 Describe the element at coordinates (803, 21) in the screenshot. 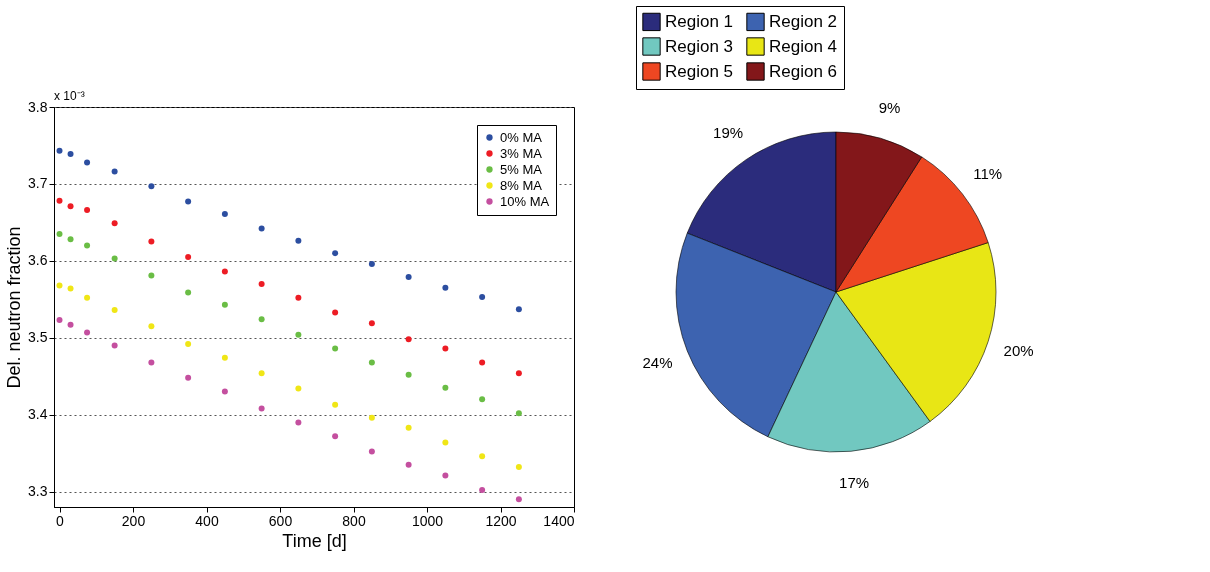

I see `legend-label: Region 2` at that location.